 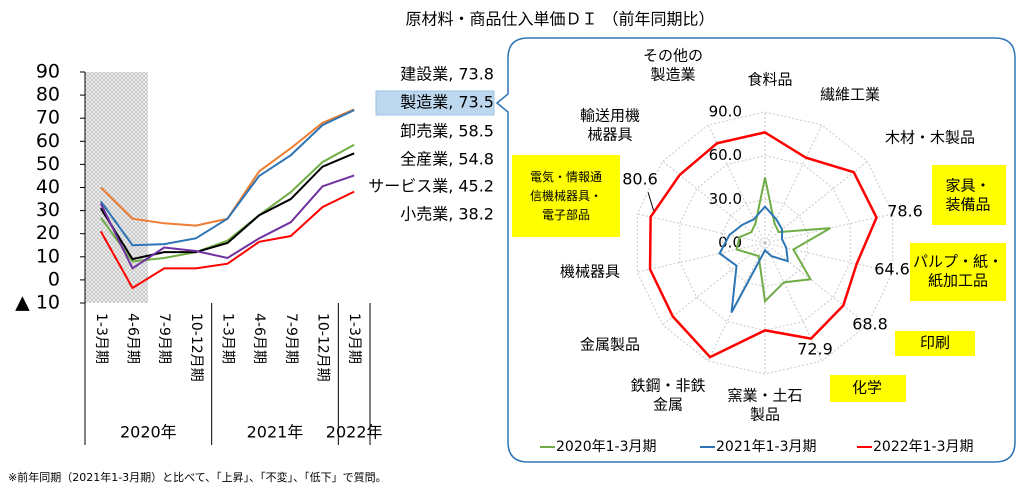 I want to click on group-label: 2021年, so click(x=275, y=432).